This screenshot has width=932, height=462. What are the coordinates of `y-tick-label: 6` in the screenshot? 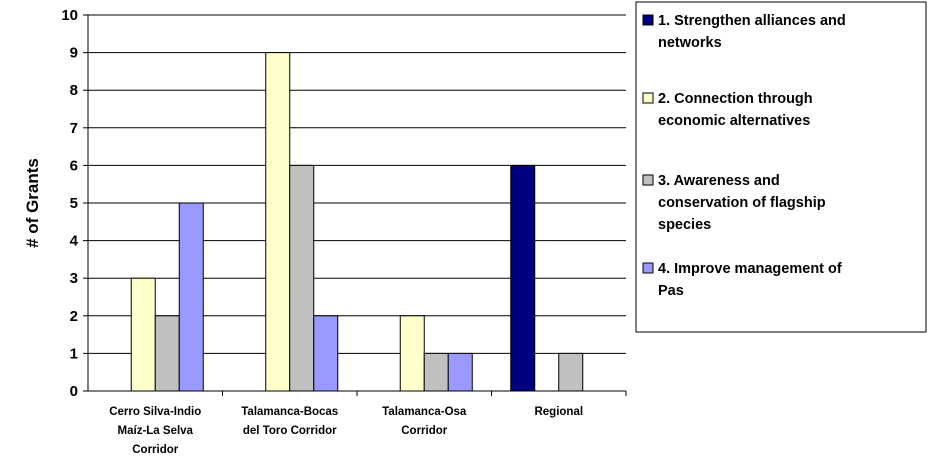 It's located at (74, 165).